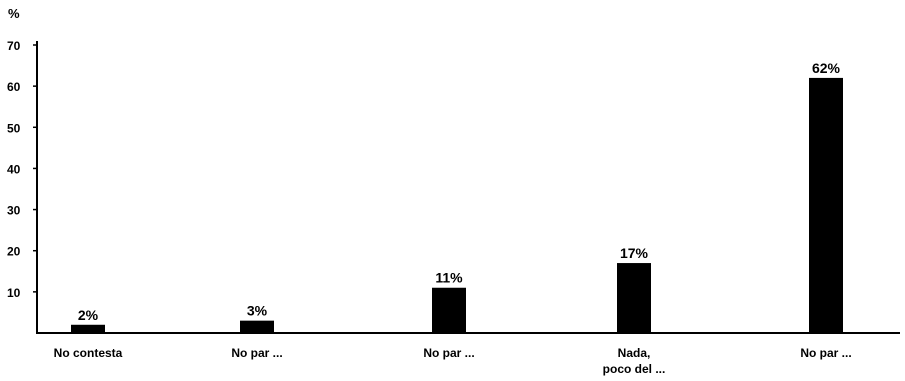 The width and height of the screenshot is (905, 381). Describe the element at coordinates (14, 211) in the screenshot. I see `y-tick-label-2: 30` at that location.